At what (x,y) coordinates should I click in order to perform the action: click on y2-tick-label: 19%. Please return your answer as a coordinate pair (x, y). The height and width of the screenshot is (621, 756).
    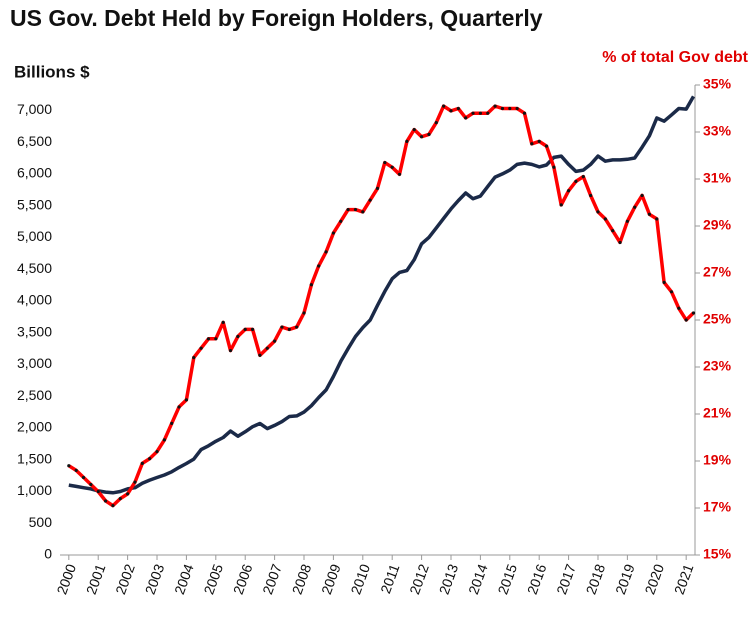
    Looking at the image, I should click on (717, 460).